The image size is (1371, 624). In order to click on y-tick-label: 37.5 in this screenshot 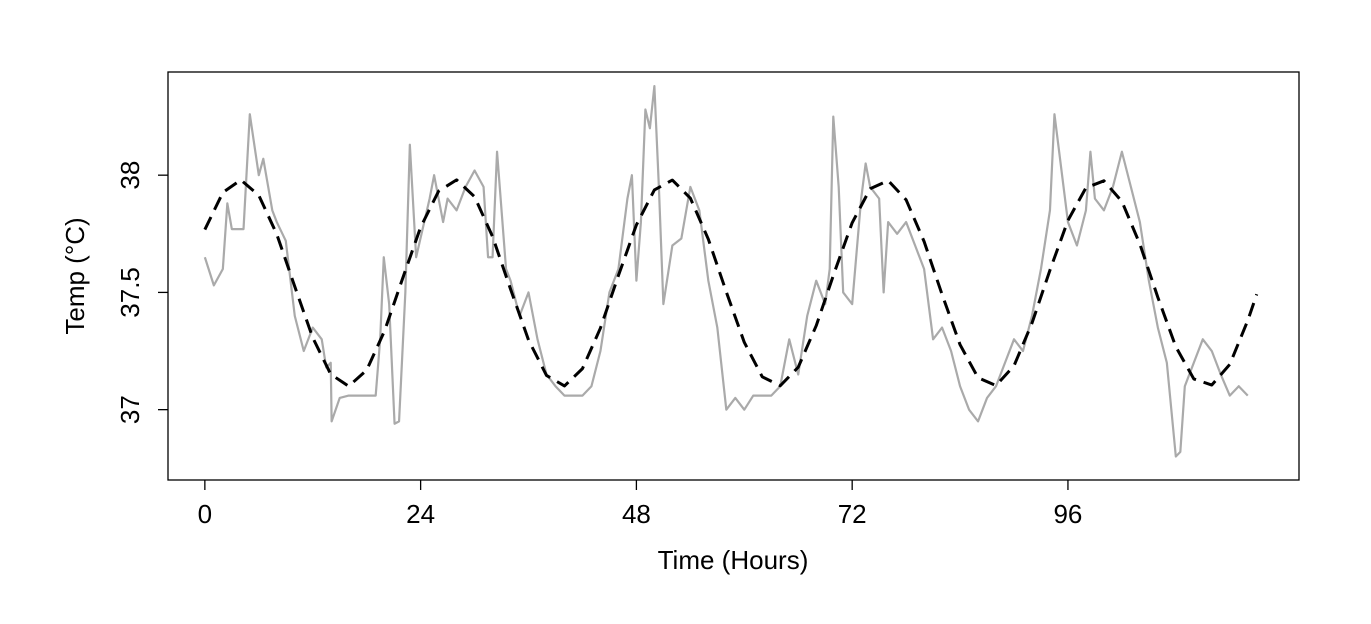, I will do `click(130, 292)`.